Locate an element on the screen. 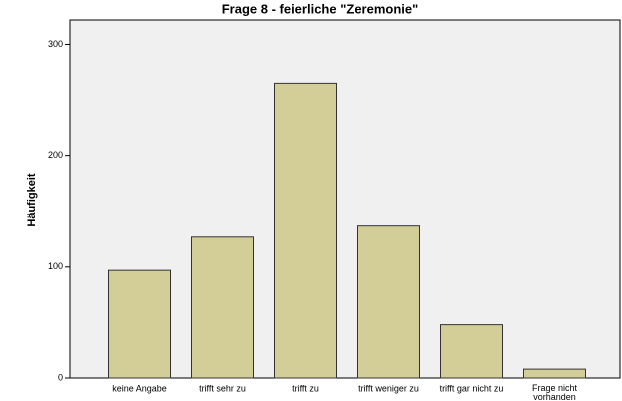 This screenshot has width=622, height=401. y-tick-label: 200 is located at coordinates (55, 155).